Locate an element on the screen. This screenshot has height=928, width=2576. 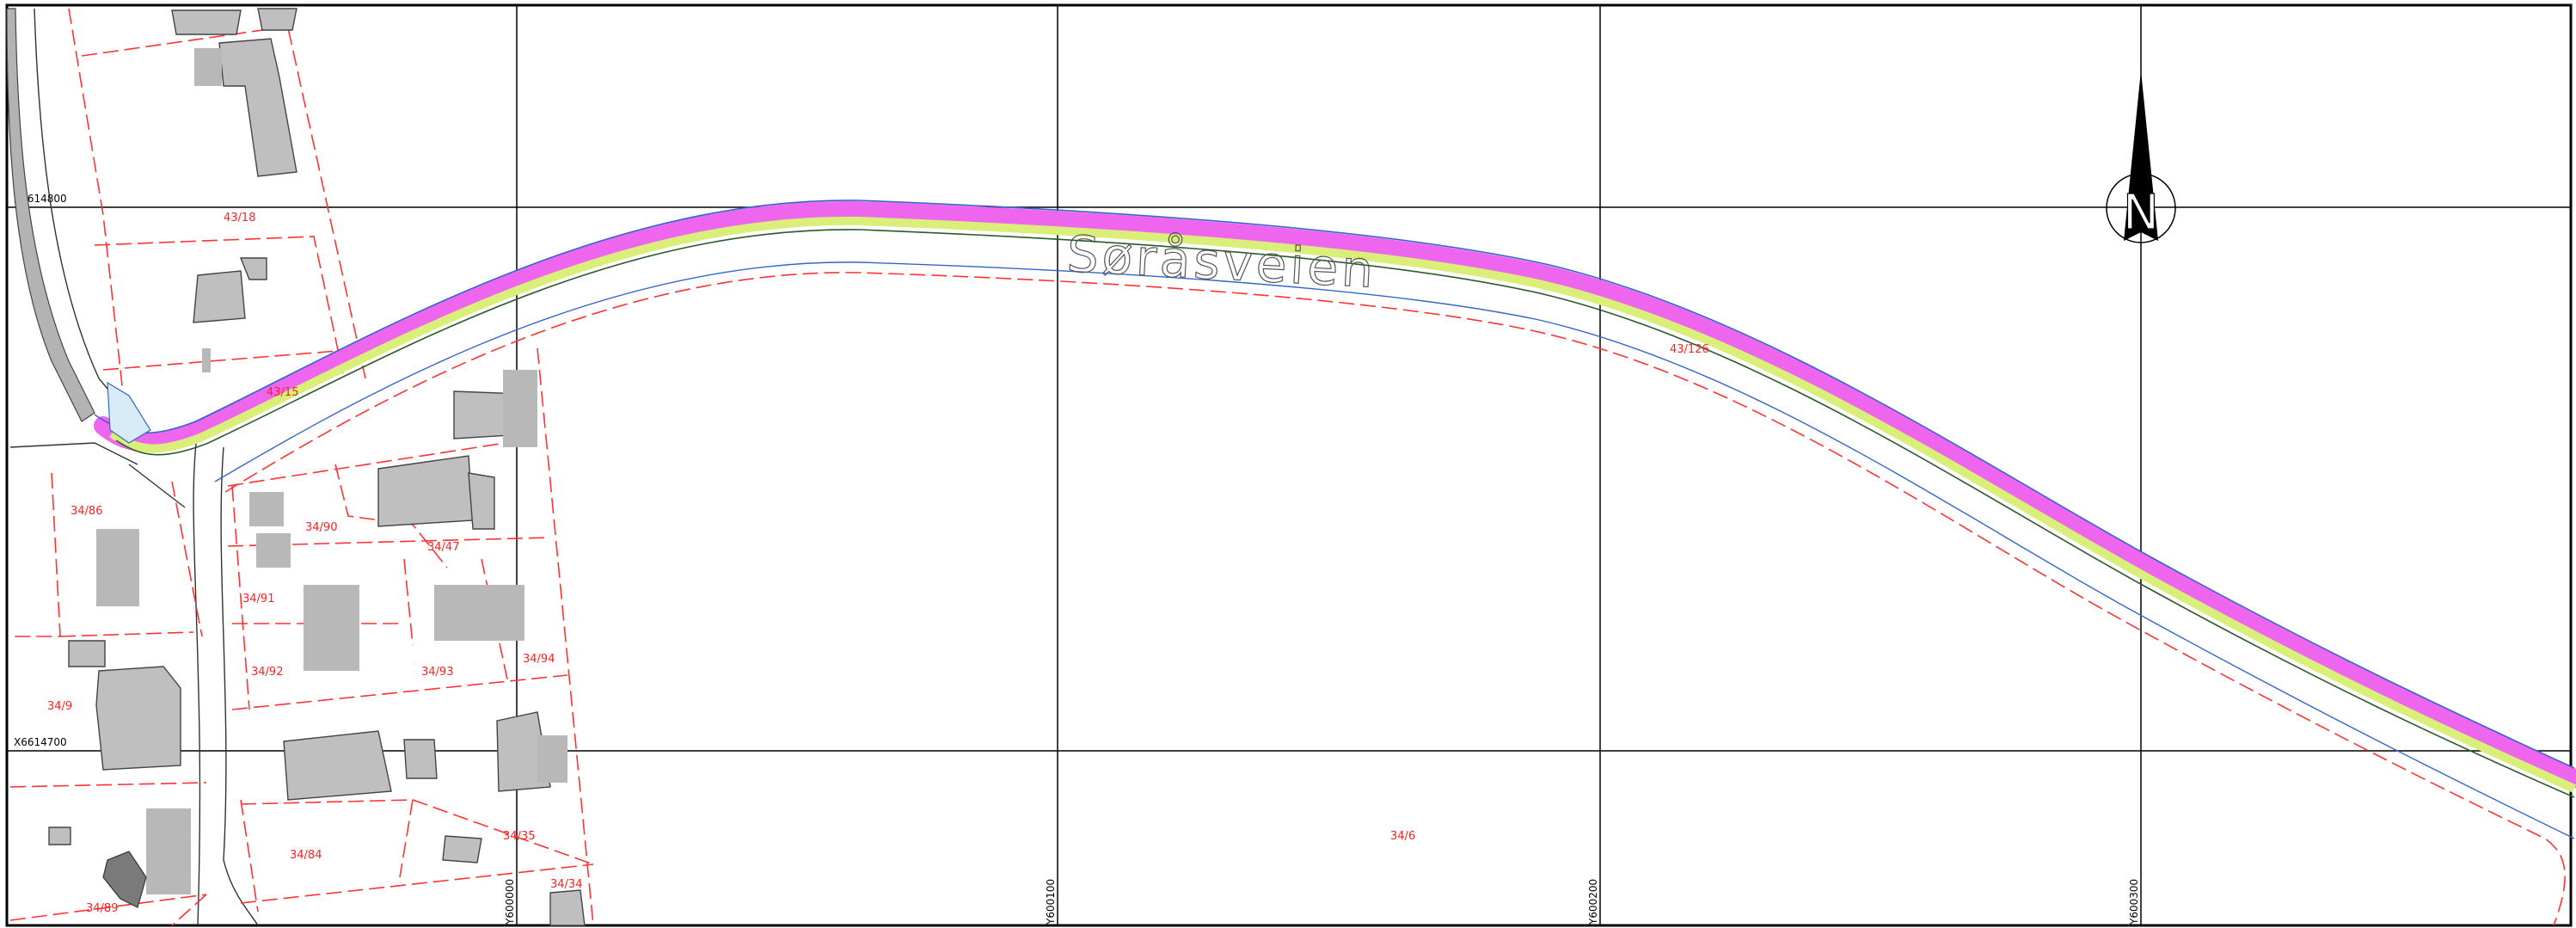
north-arrow-label: N is located at coordinates (2141, 213).